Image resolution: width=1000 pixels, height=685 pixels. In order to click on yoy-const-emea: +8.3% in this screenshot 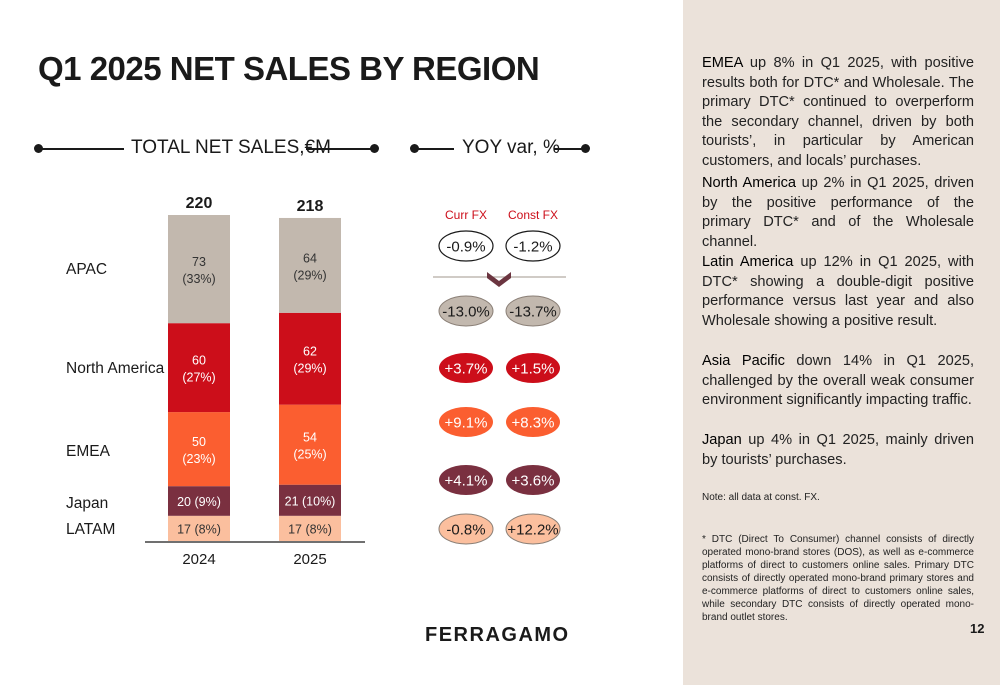, I will do `click(533, 423)`.